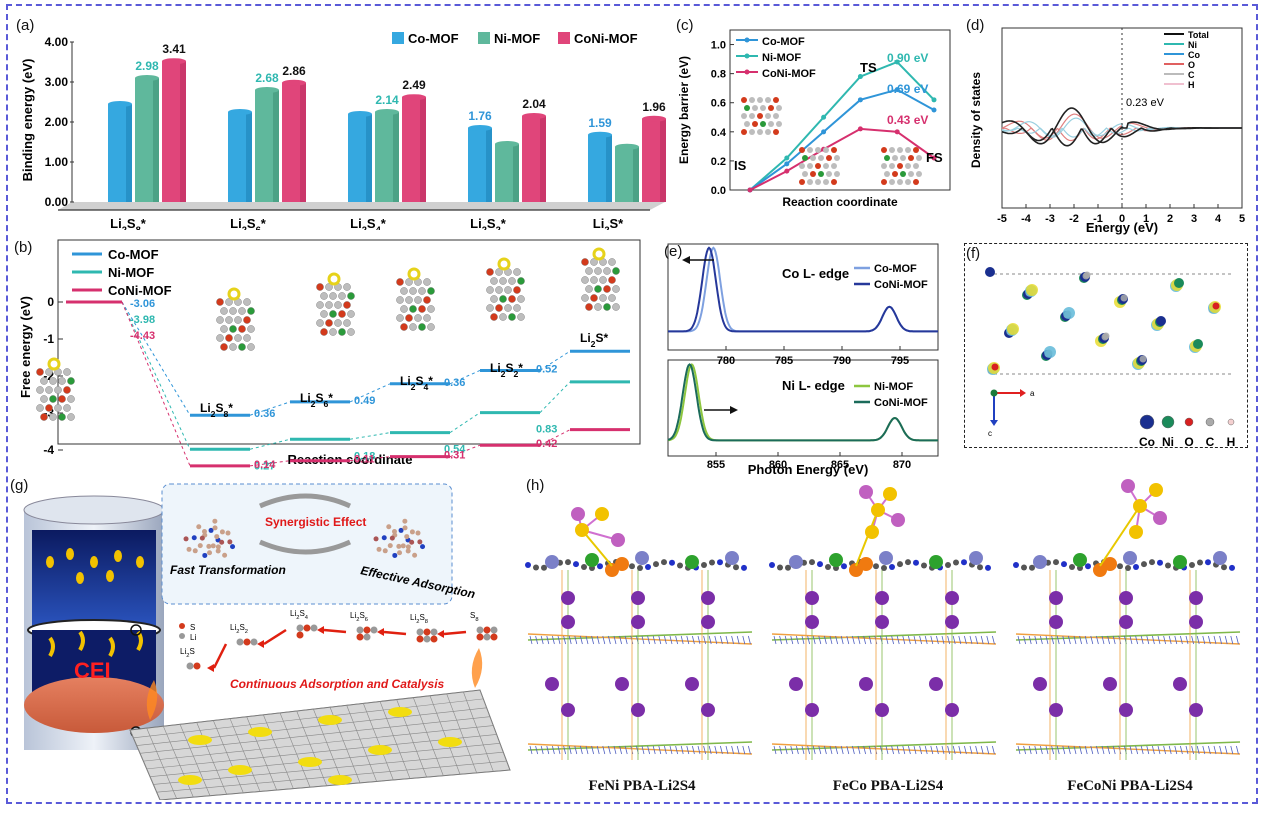 This screenshot has height=816, width=1268. What do you see at coordinates (1074, 219) in the screenshot?
I see `xtick: -2` at bounding box center [1074, 219].